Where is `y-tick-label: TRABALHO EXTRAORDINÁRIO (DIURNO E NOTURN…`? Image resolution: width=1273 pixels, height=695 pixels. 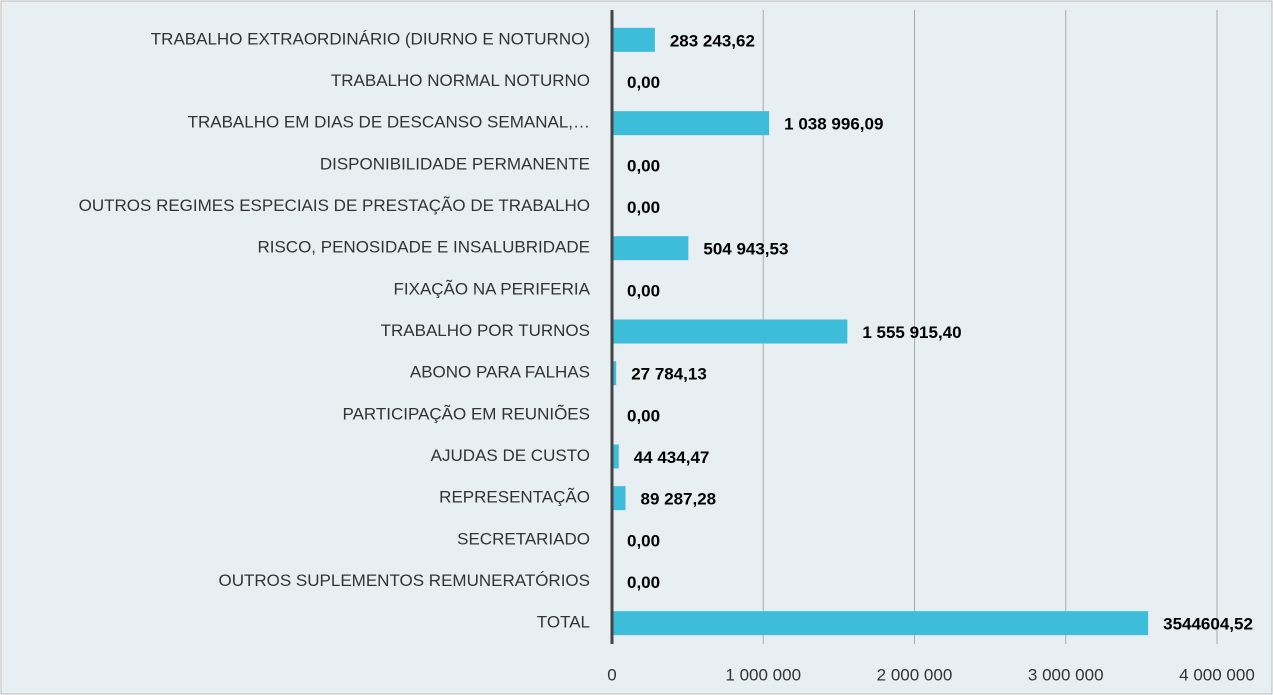 y-tick-label: TRABALHO EXTRAORDINÁRIO (DIURNO E NOTURN… is located at coordinates (370, 38).